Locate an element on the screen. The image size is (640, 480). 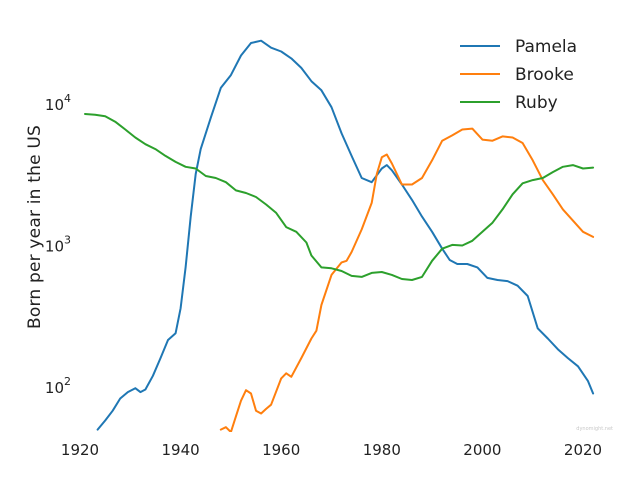
x-tick-label: 2000 is located at coordinates (482, 450).